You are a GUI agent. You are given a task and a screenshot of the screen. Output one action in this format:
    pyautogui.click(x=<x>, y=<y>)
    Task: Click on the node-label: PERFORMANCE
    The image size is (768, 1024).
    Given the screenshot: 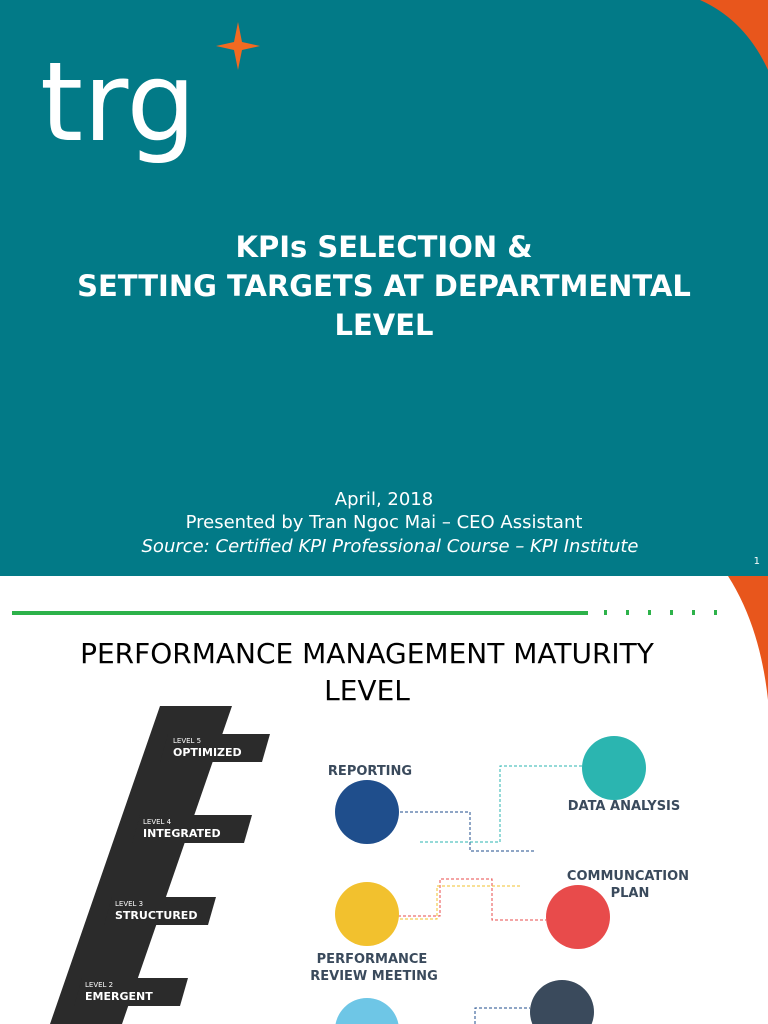 What is the action you would take?
    pyautogui.click(x=372, y=959)
    